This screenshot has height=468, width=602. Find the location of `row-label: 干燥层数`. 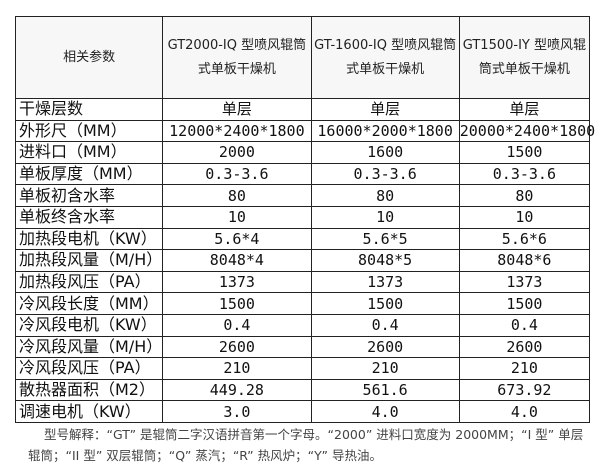

row-label: 干燥层数 is located at coordinates (89, 109).